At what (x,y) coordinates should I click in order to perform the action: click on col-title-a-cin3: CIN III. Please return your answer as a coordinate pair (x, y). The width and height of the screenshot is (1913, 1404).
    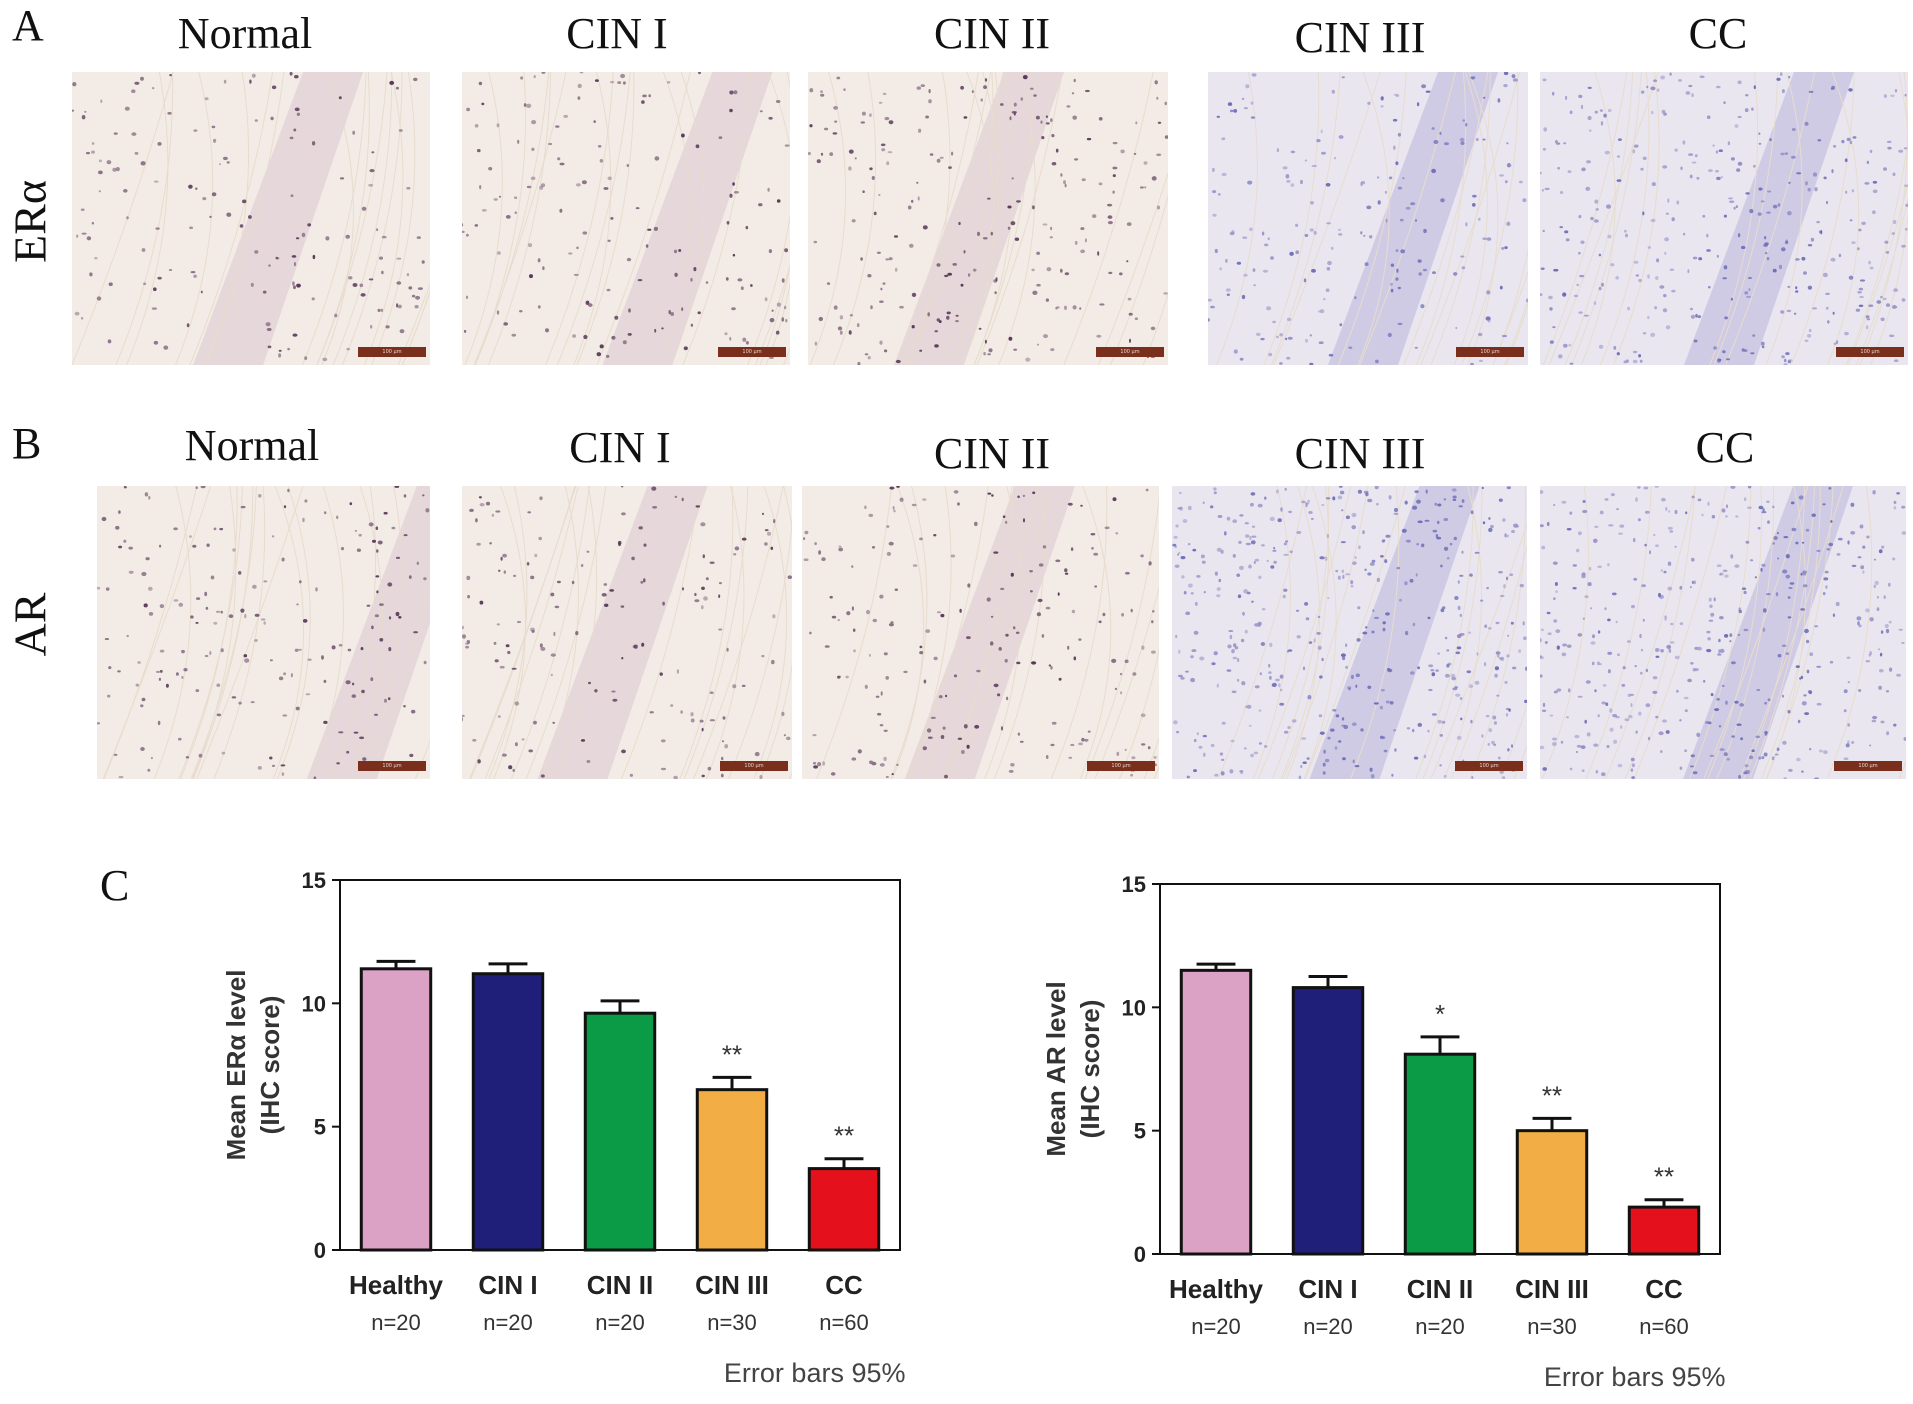
    Looking at the image, I should click on (1360, 37).